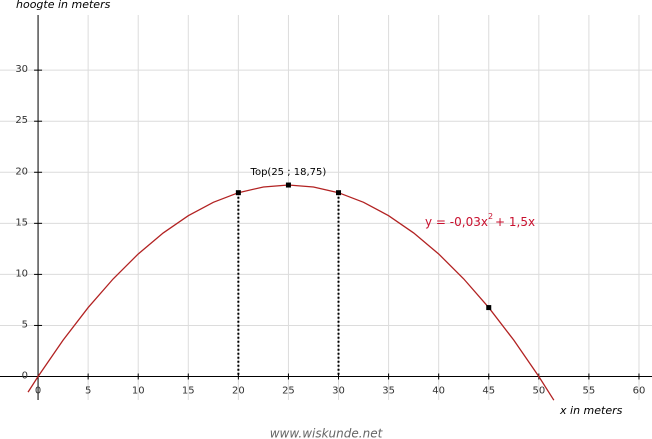  What do you see at coordinates (21, 273) in the screenshot?
I see `y-tick-label: 10` at bounding box center [21, 273].